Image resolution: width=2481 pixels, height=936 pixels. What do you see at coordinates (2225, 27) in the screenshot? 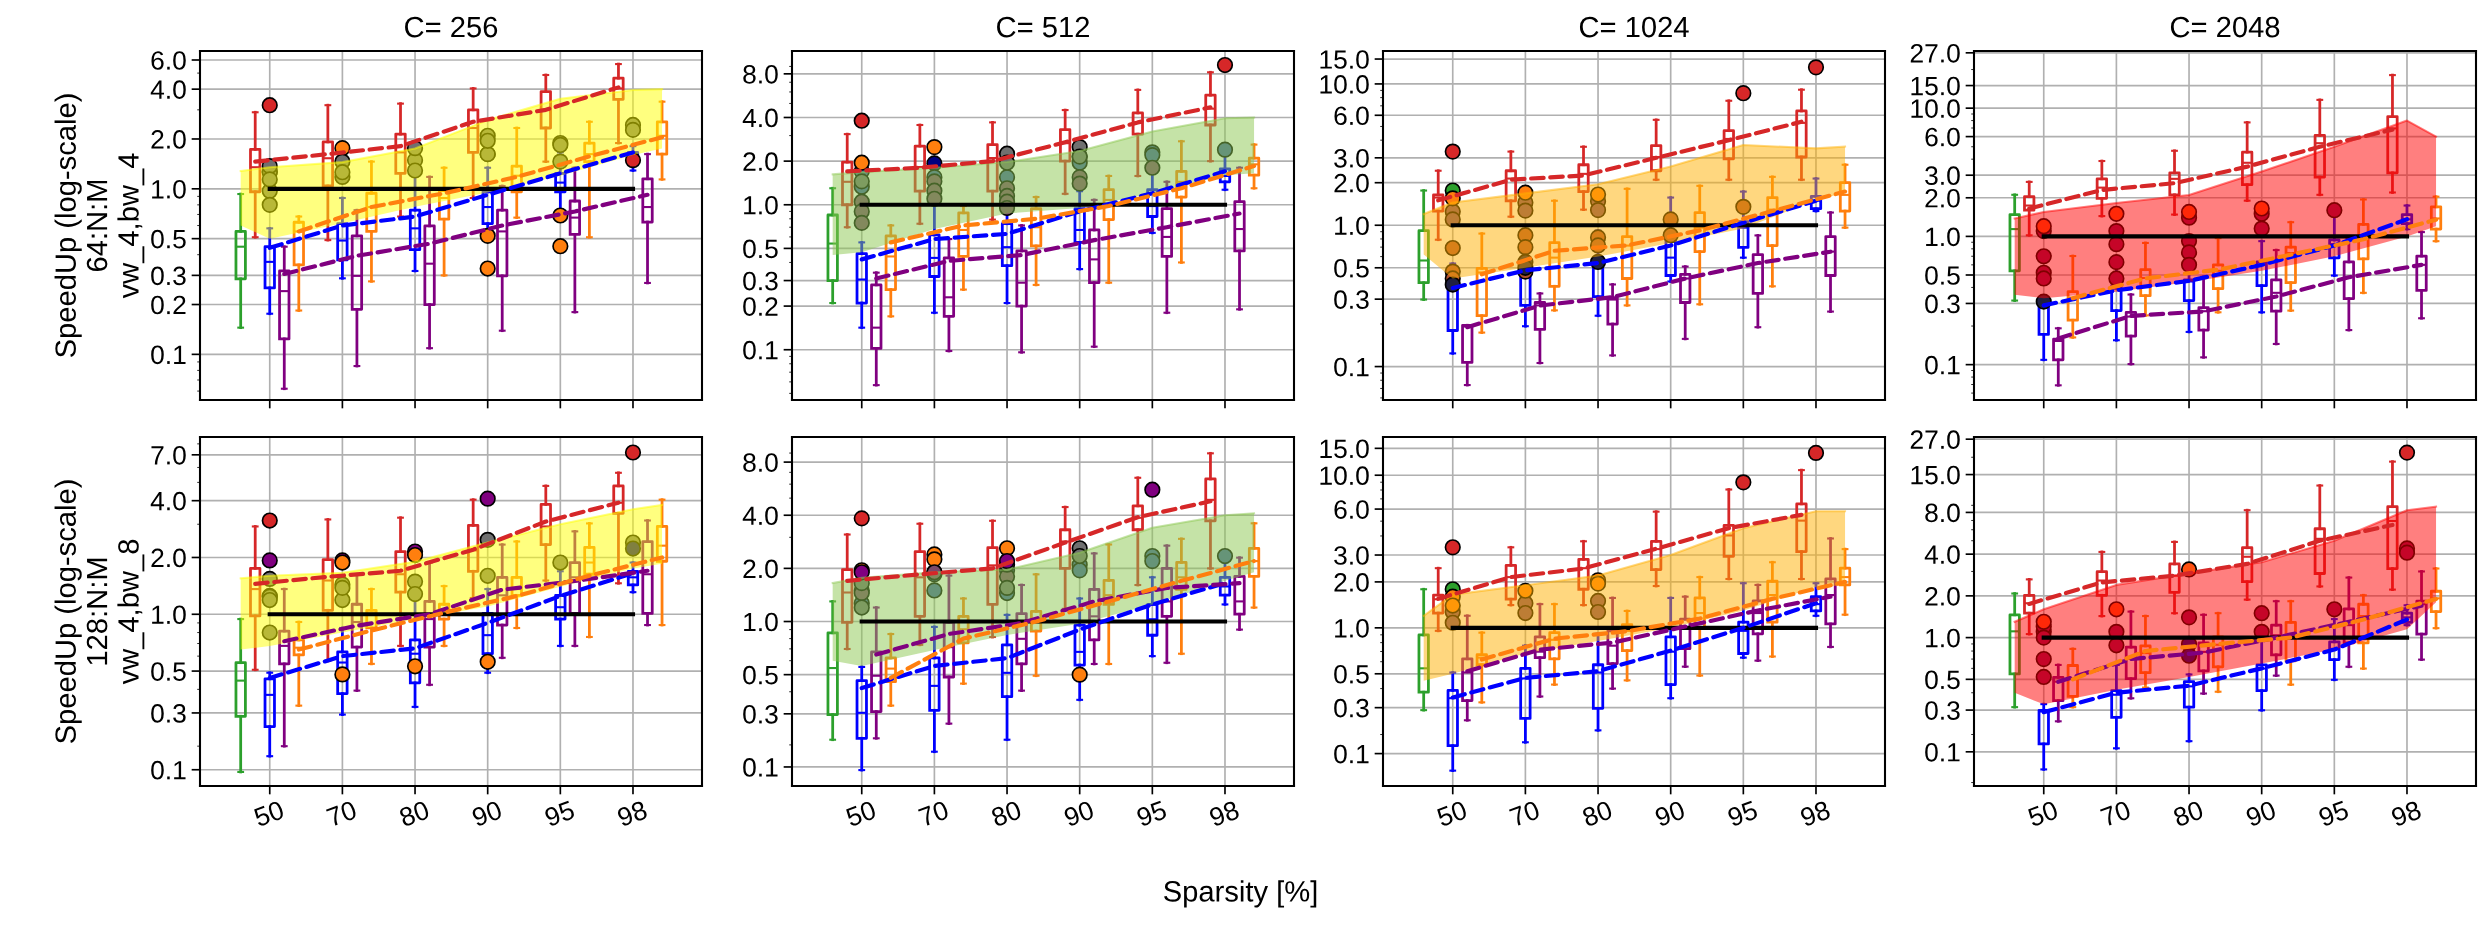
I see `chart-title: C= 2048` at bounding box center [2225, 27].